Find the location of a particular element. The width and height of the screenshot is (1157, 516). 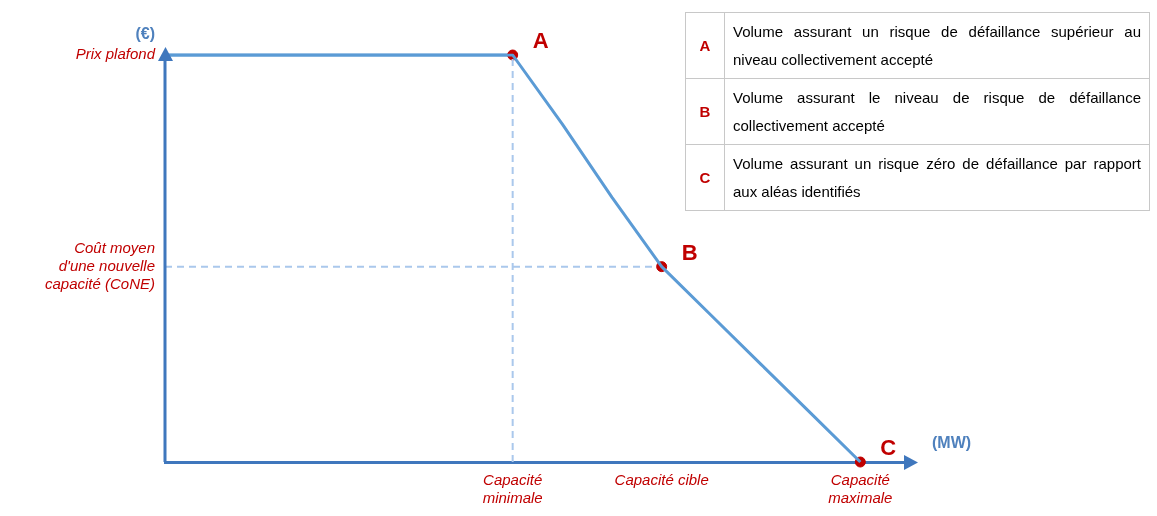

annotation: Volume assurant un risque de défaillance supérieur au niveau collectivement accepté is located at coordinates (937, 45).